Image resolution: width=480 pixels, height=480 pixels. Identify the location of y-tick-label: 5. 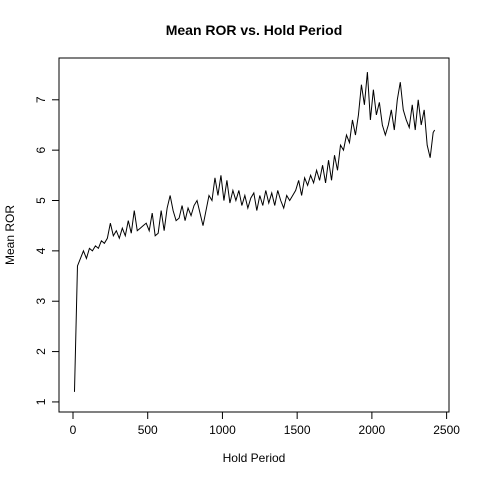
(41, 200).